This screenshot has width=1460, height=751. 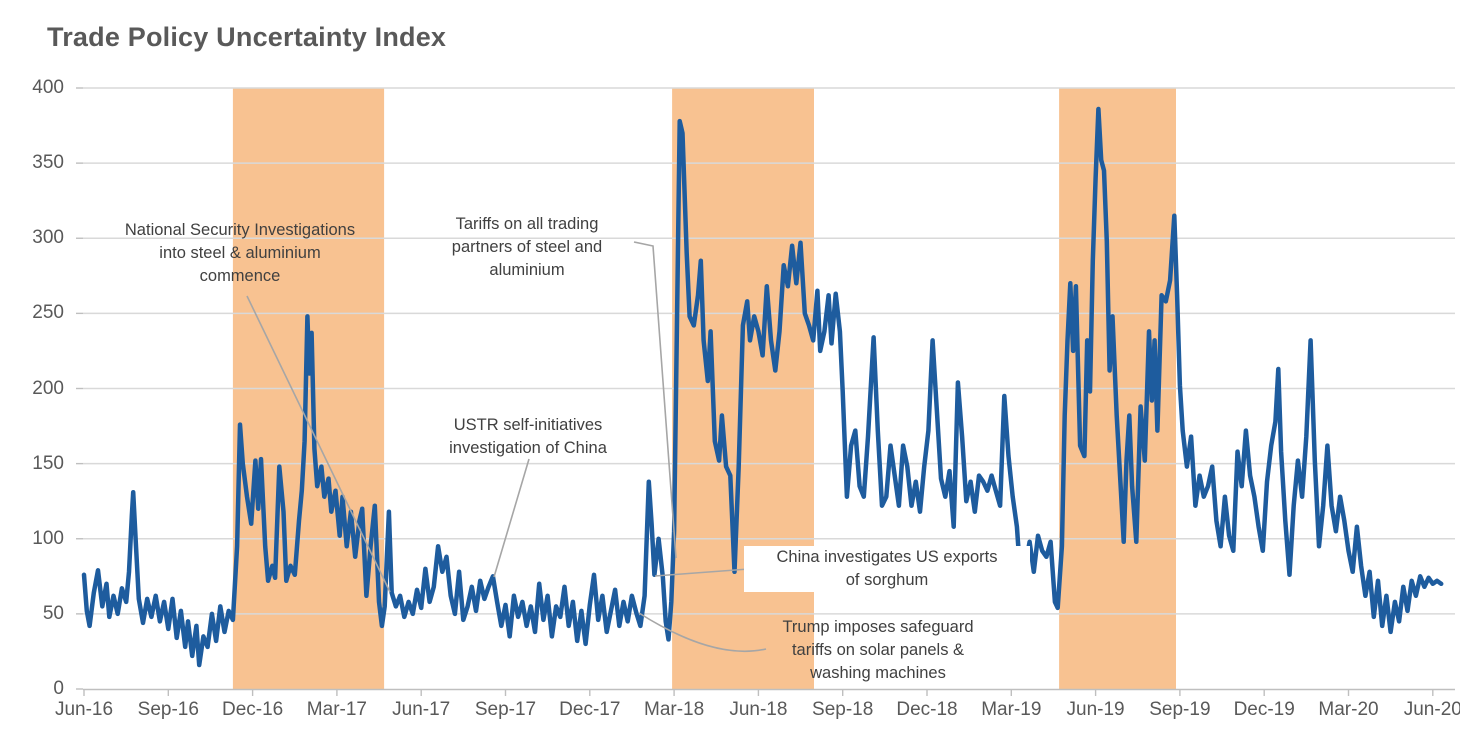 What do you see at coordinates (927, 709) in the screenshot?
I see `x-tick-label: Dec-18` at bounding box center [927, 709].